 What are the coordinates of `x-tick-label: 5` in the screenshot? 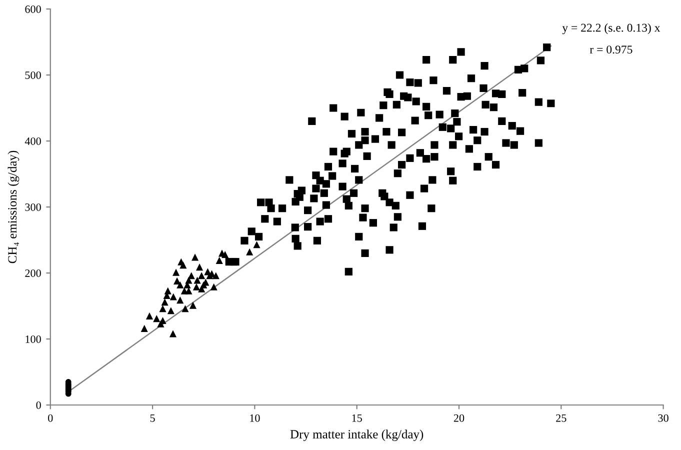 It's located at (152, 418).